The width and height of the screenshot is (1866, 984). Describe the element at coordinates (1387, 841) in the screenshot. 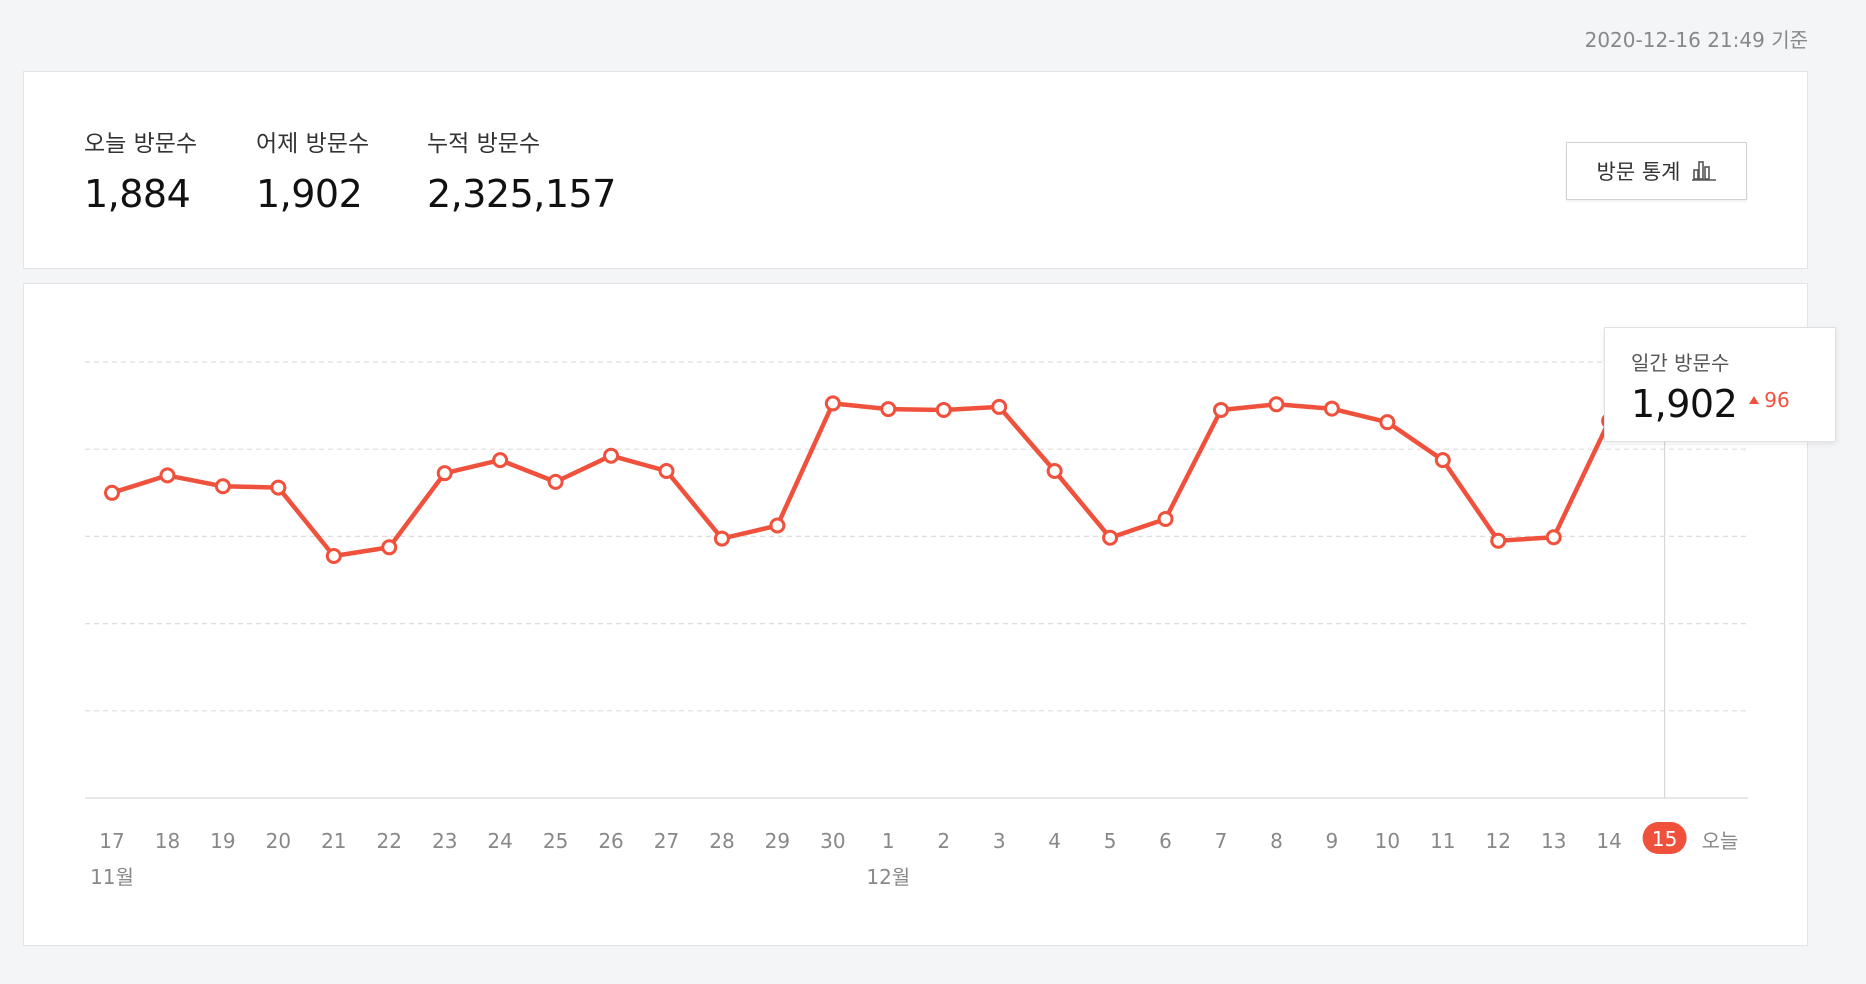

I see `x-tick-label: 10` at that location.